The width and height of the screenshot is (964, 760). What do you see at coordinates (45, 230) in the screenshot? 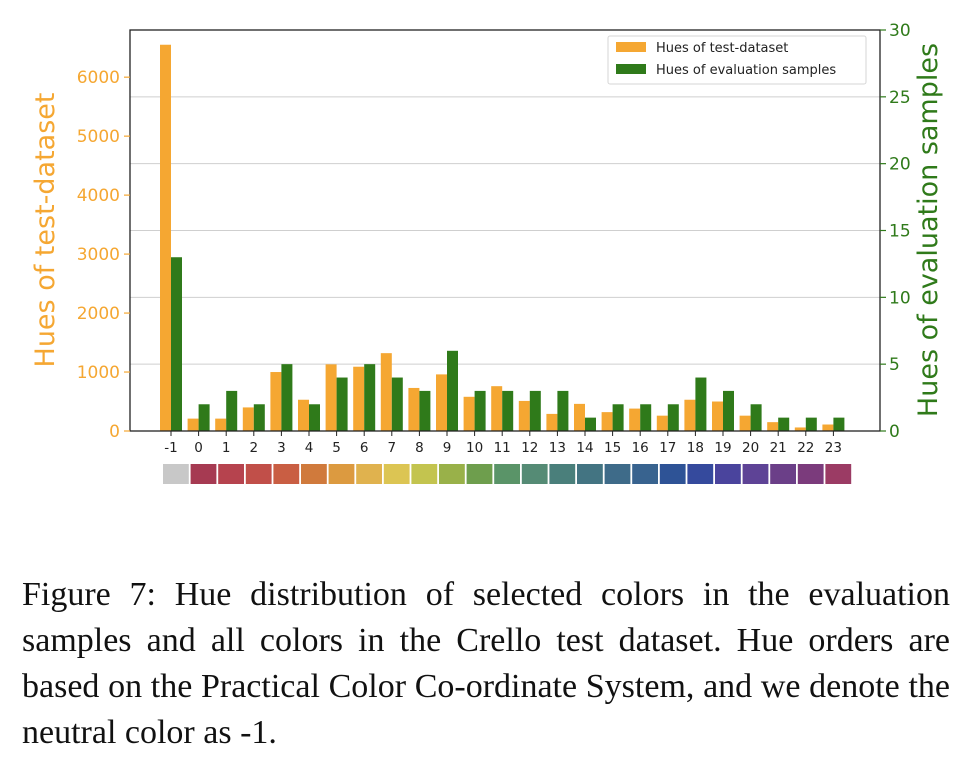
I see `left-y-axis-label: Hues of test-dataset` at bounding box center [45, 230].